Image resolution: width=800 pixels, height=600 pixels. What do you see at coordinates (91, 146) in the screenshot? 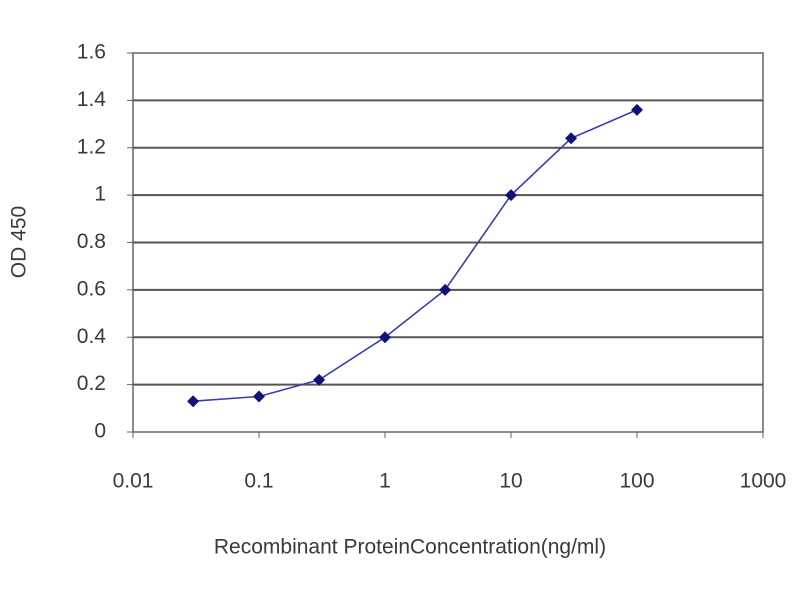
I see `y-tick-label: 1.2` at bounding box center [91, 146].